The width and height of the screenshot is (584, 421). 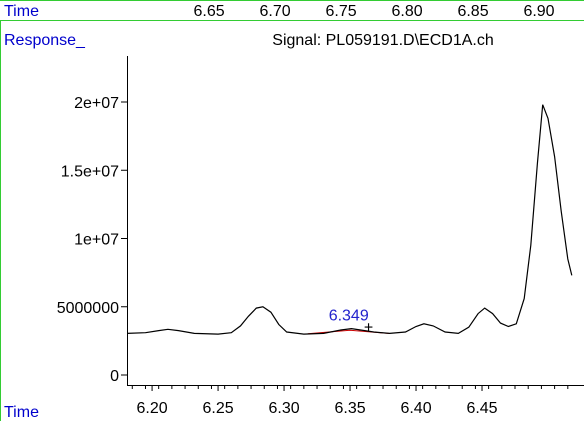 What do you see at coordinates (274, 11) in the screenshot?
I see `top-tick-label: 6.70` at bounding box center [274, 11].